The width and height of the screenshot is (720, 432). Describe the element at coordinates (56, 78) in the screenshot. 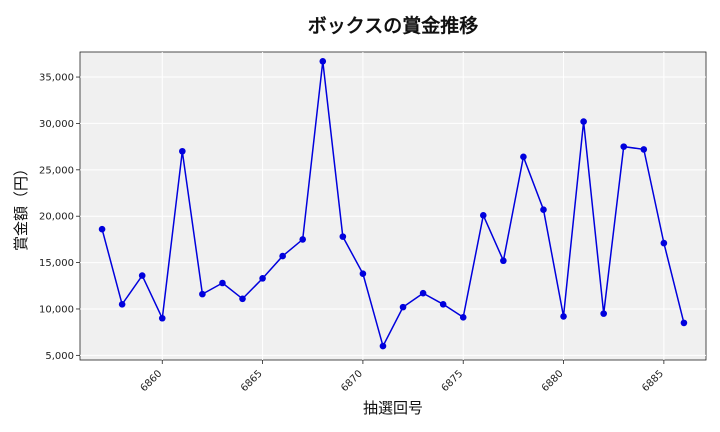

I see `y-tick-label: 35,000` at that location.